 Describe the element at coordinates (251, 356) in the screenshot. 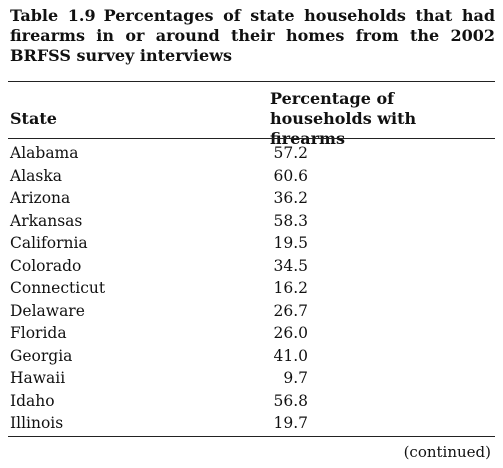

I see `table-row: Georgia 41.0` at that location.